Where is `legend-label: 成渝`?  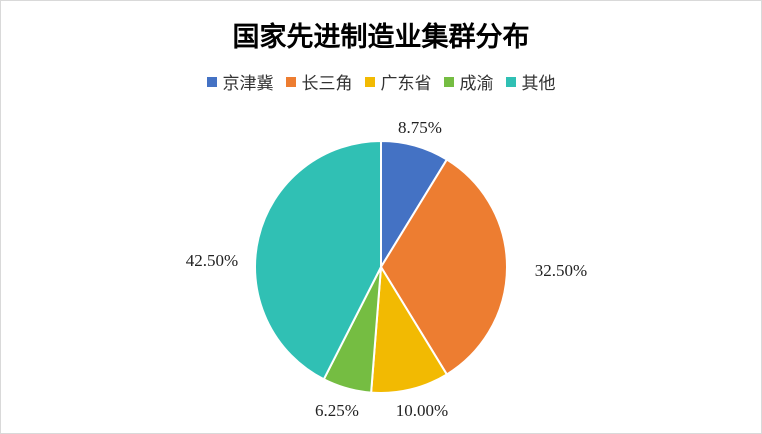 legend-label: 成渝 is located at coordinates (476, 84).